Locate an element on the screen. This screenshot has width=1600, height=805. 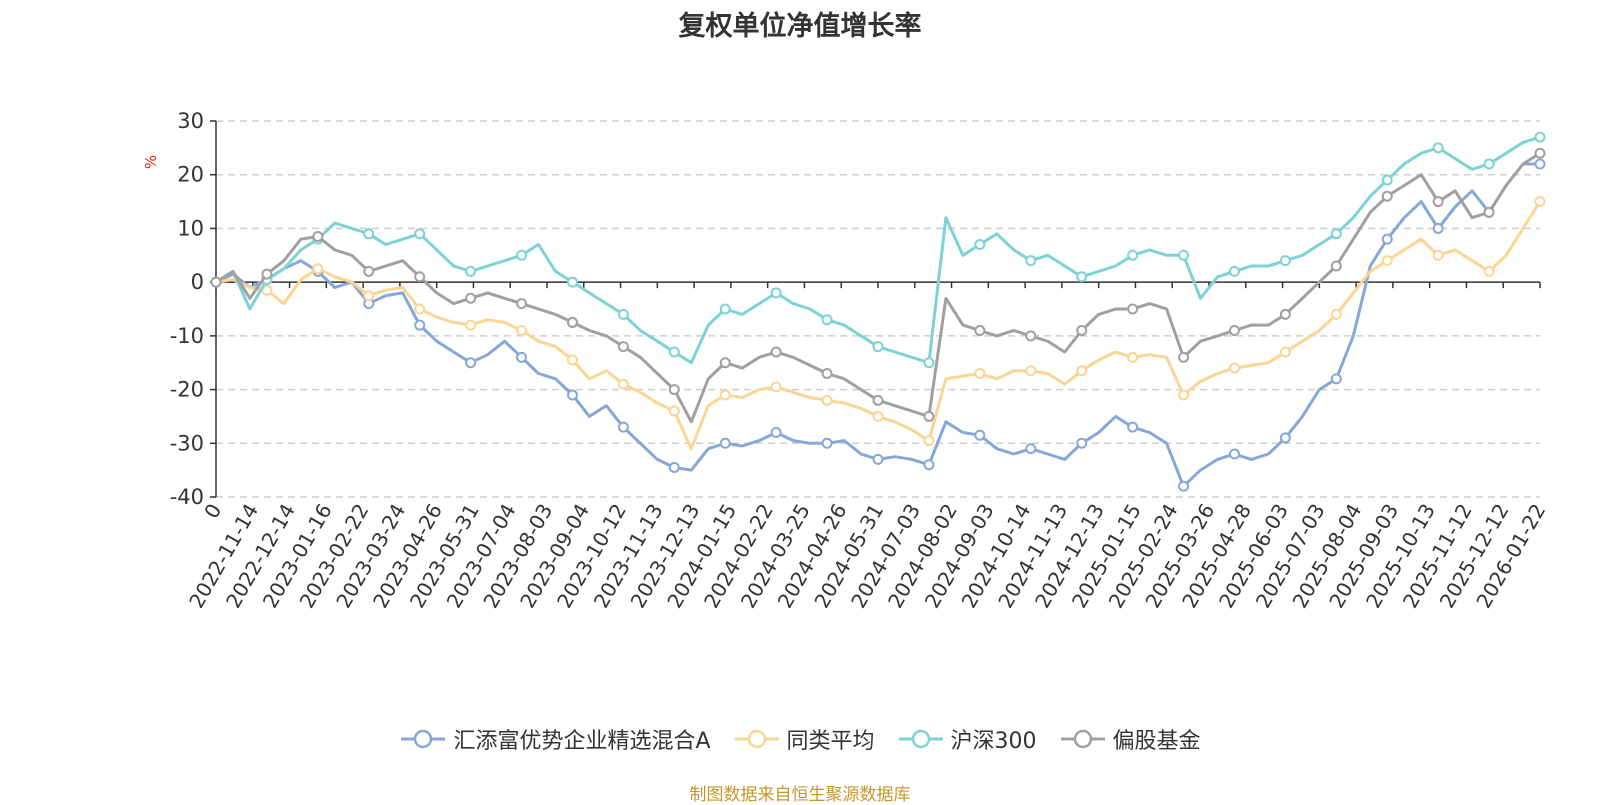
y-tick-label: 0 is located at coordinates (197, 282).